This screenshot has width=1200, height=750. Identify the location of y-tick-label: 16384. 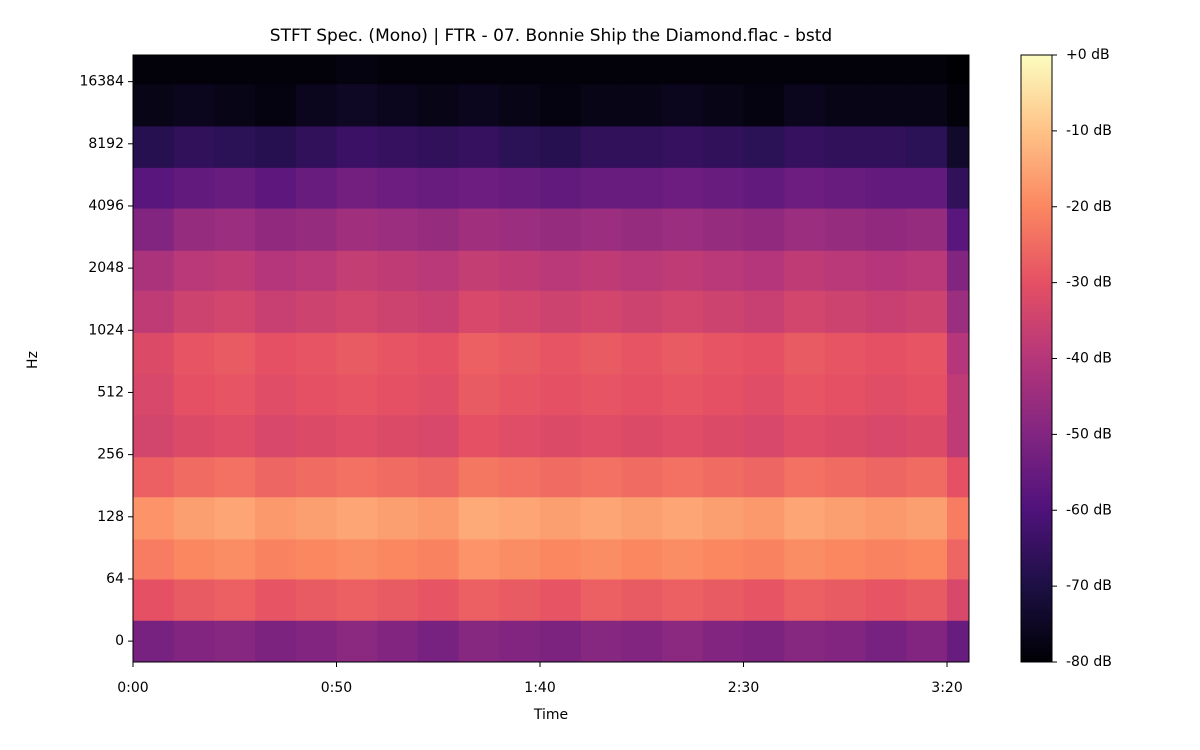
(101, 82).